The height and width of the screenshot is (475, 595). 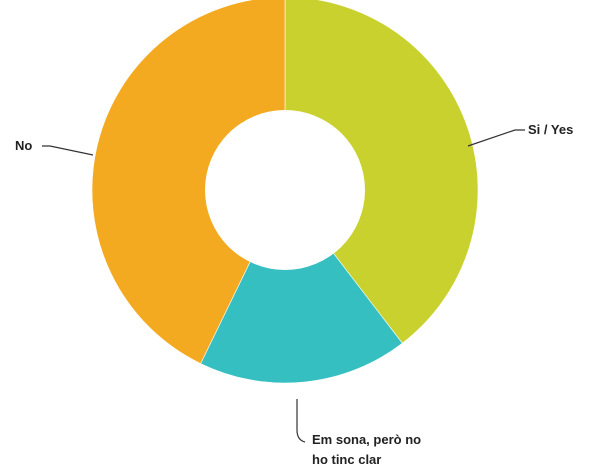 I want to click on slice-label-unsure-line2: ho tinc clar, so click(x=346, y=459).